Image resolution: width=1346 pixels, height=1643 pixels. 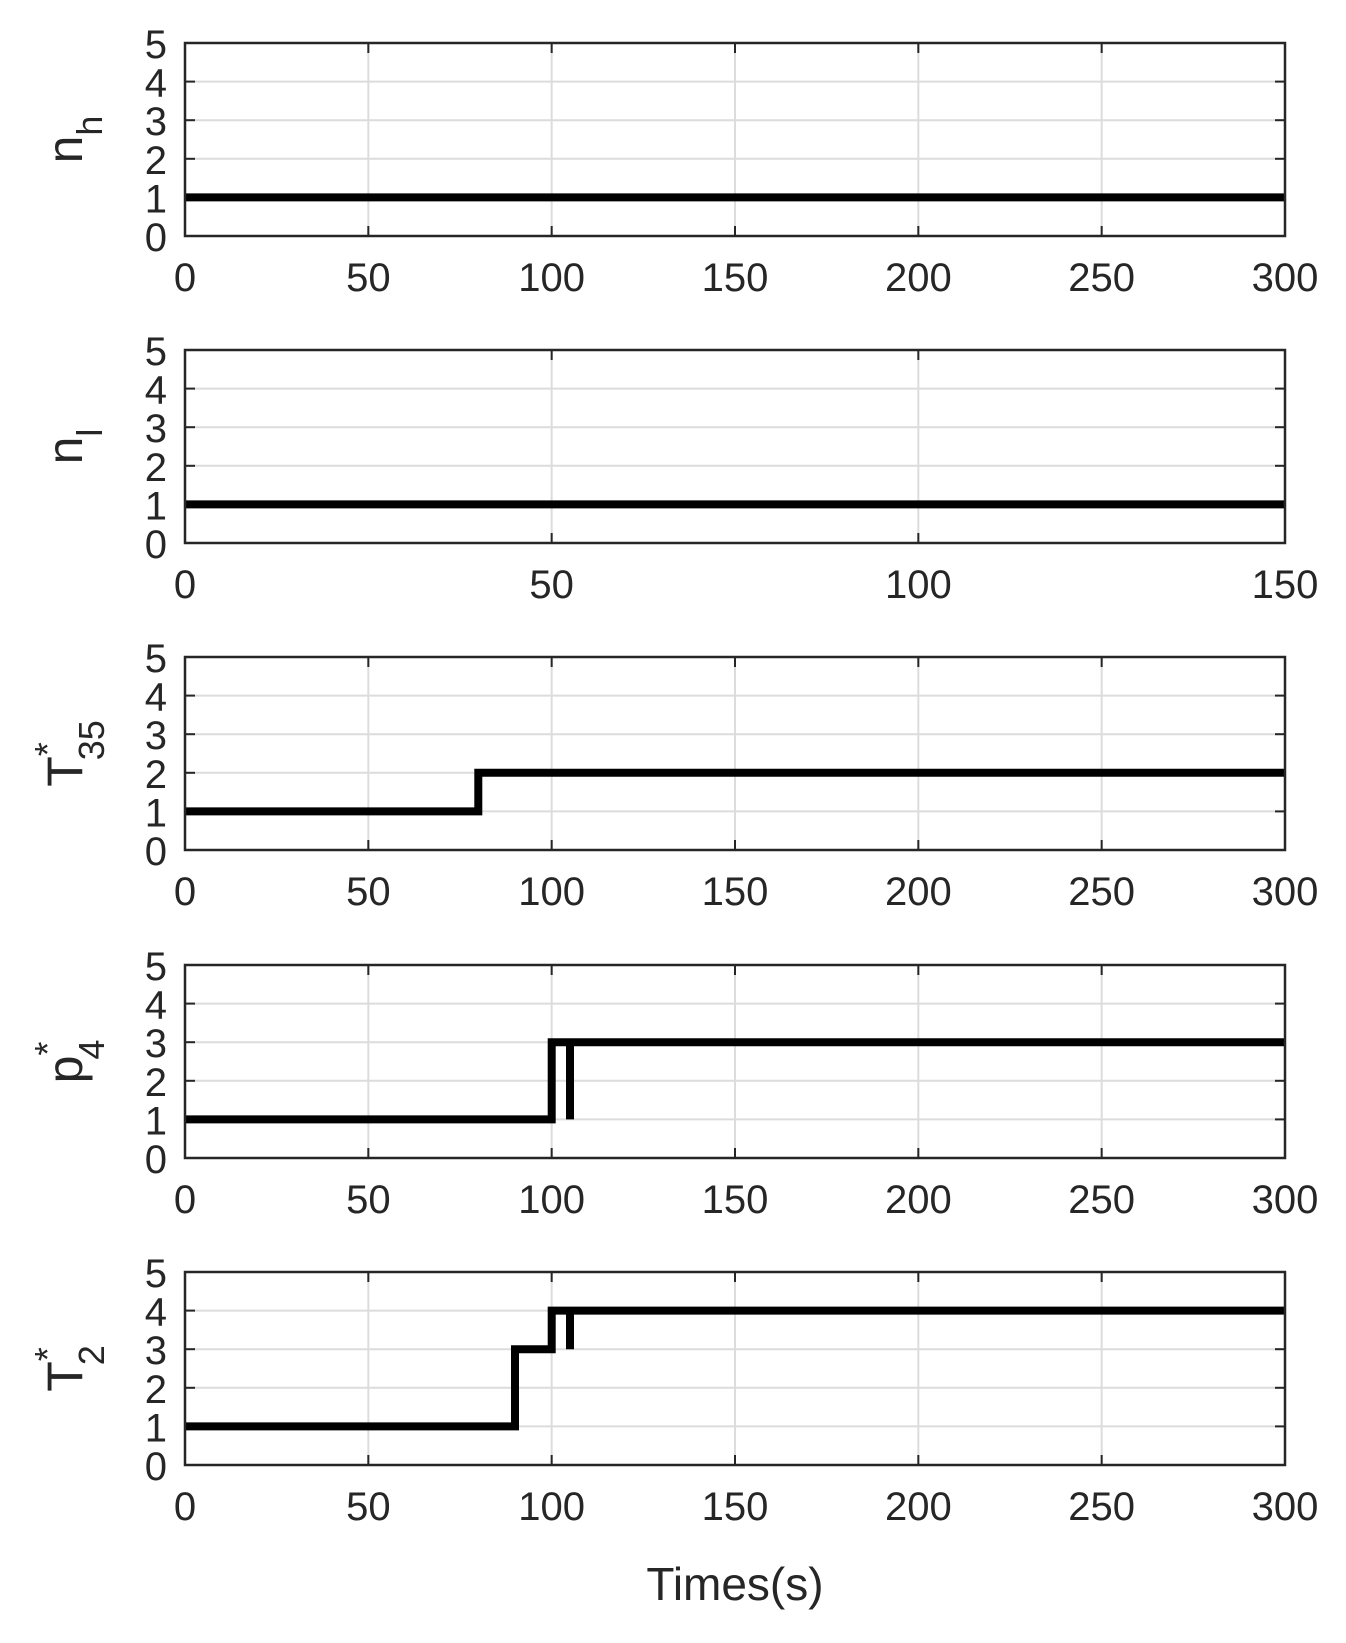 I want to click on y-axis-label: nh, so click(x=73, y=140).